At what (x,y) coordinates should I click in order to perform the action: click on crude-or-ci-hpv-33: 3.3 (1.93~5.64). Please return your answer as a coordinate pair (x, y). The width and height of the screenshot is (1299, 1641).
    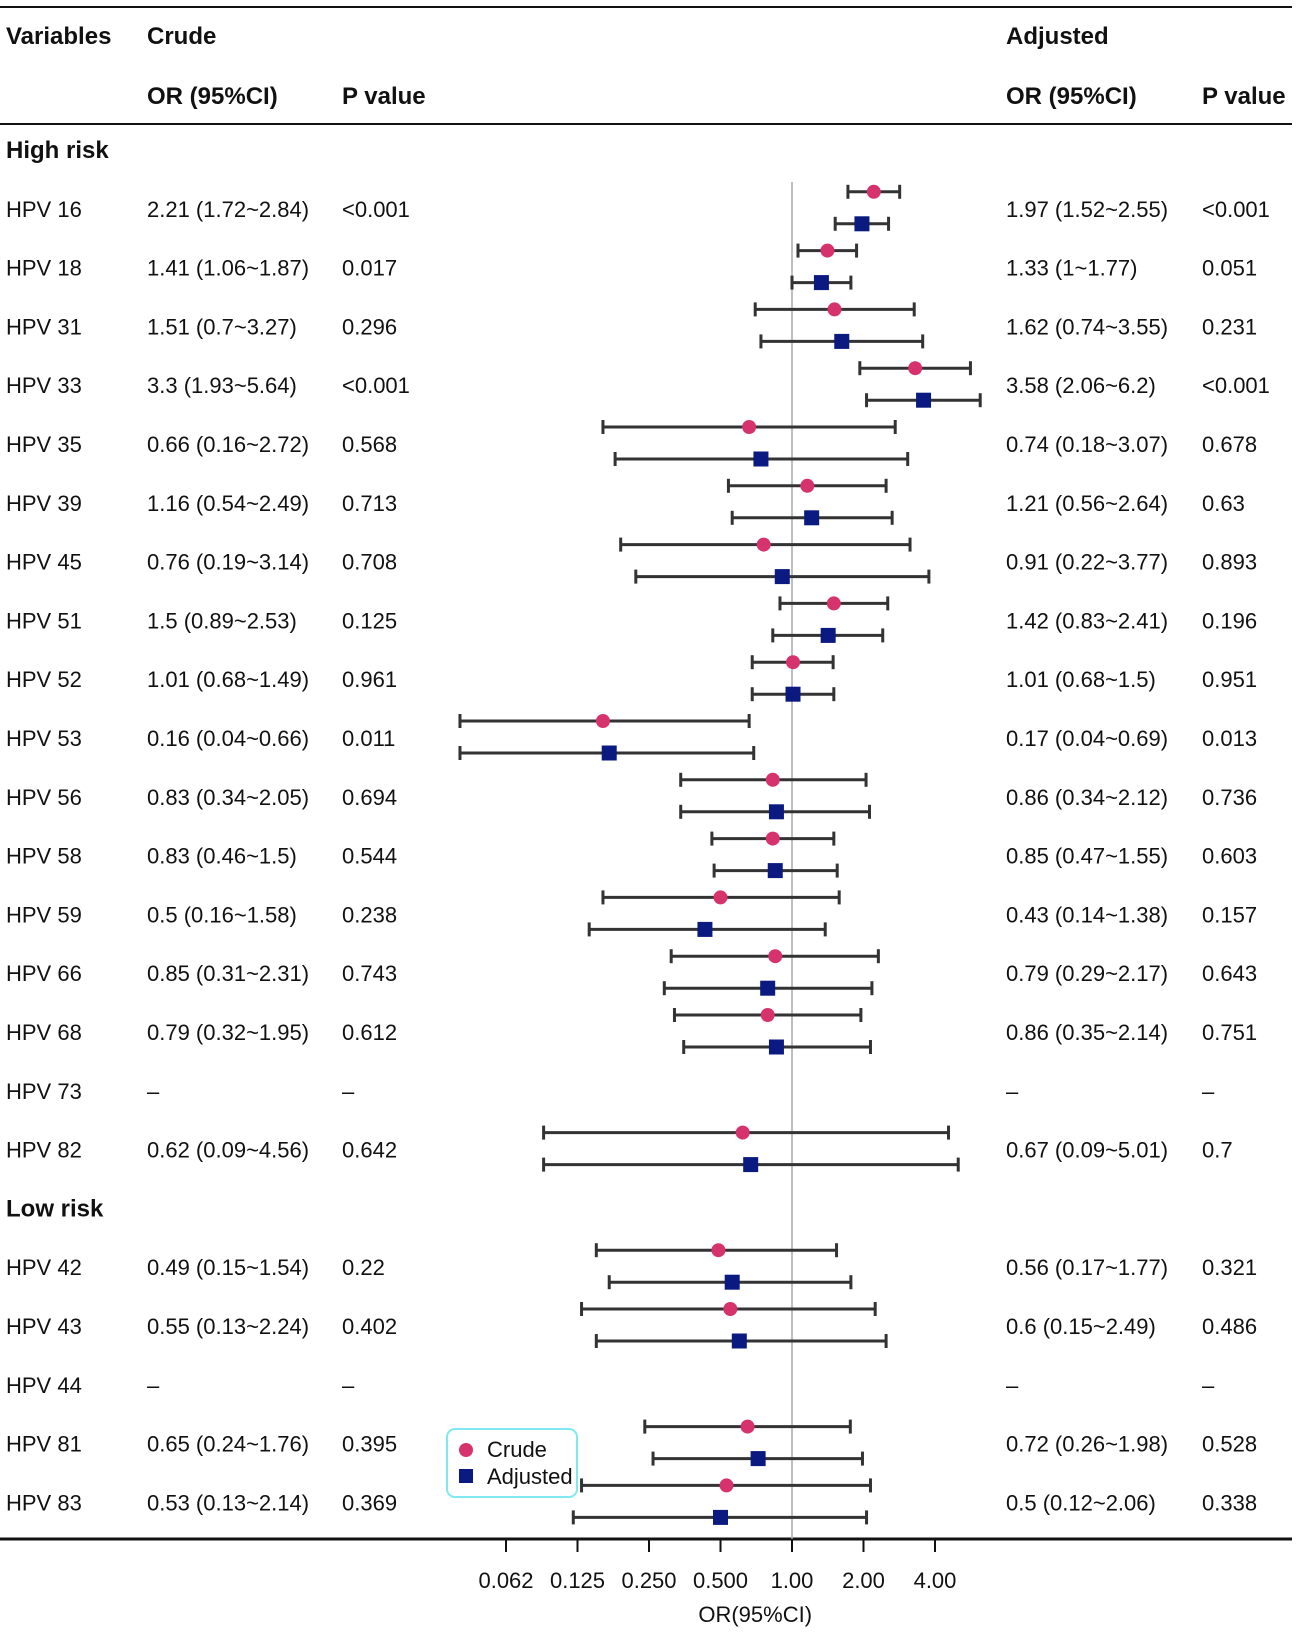
    Looking at the image, I should click on (222, 385).